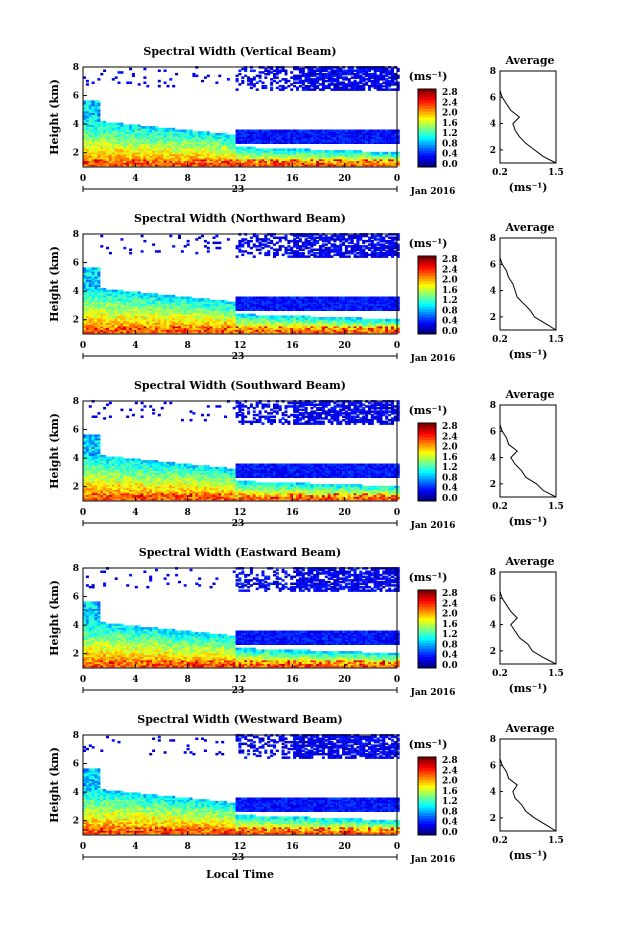 The height and width of the screenshot is (933, 618). I want to click on colorbar-tick-label: 1.2, so click(450, 134).